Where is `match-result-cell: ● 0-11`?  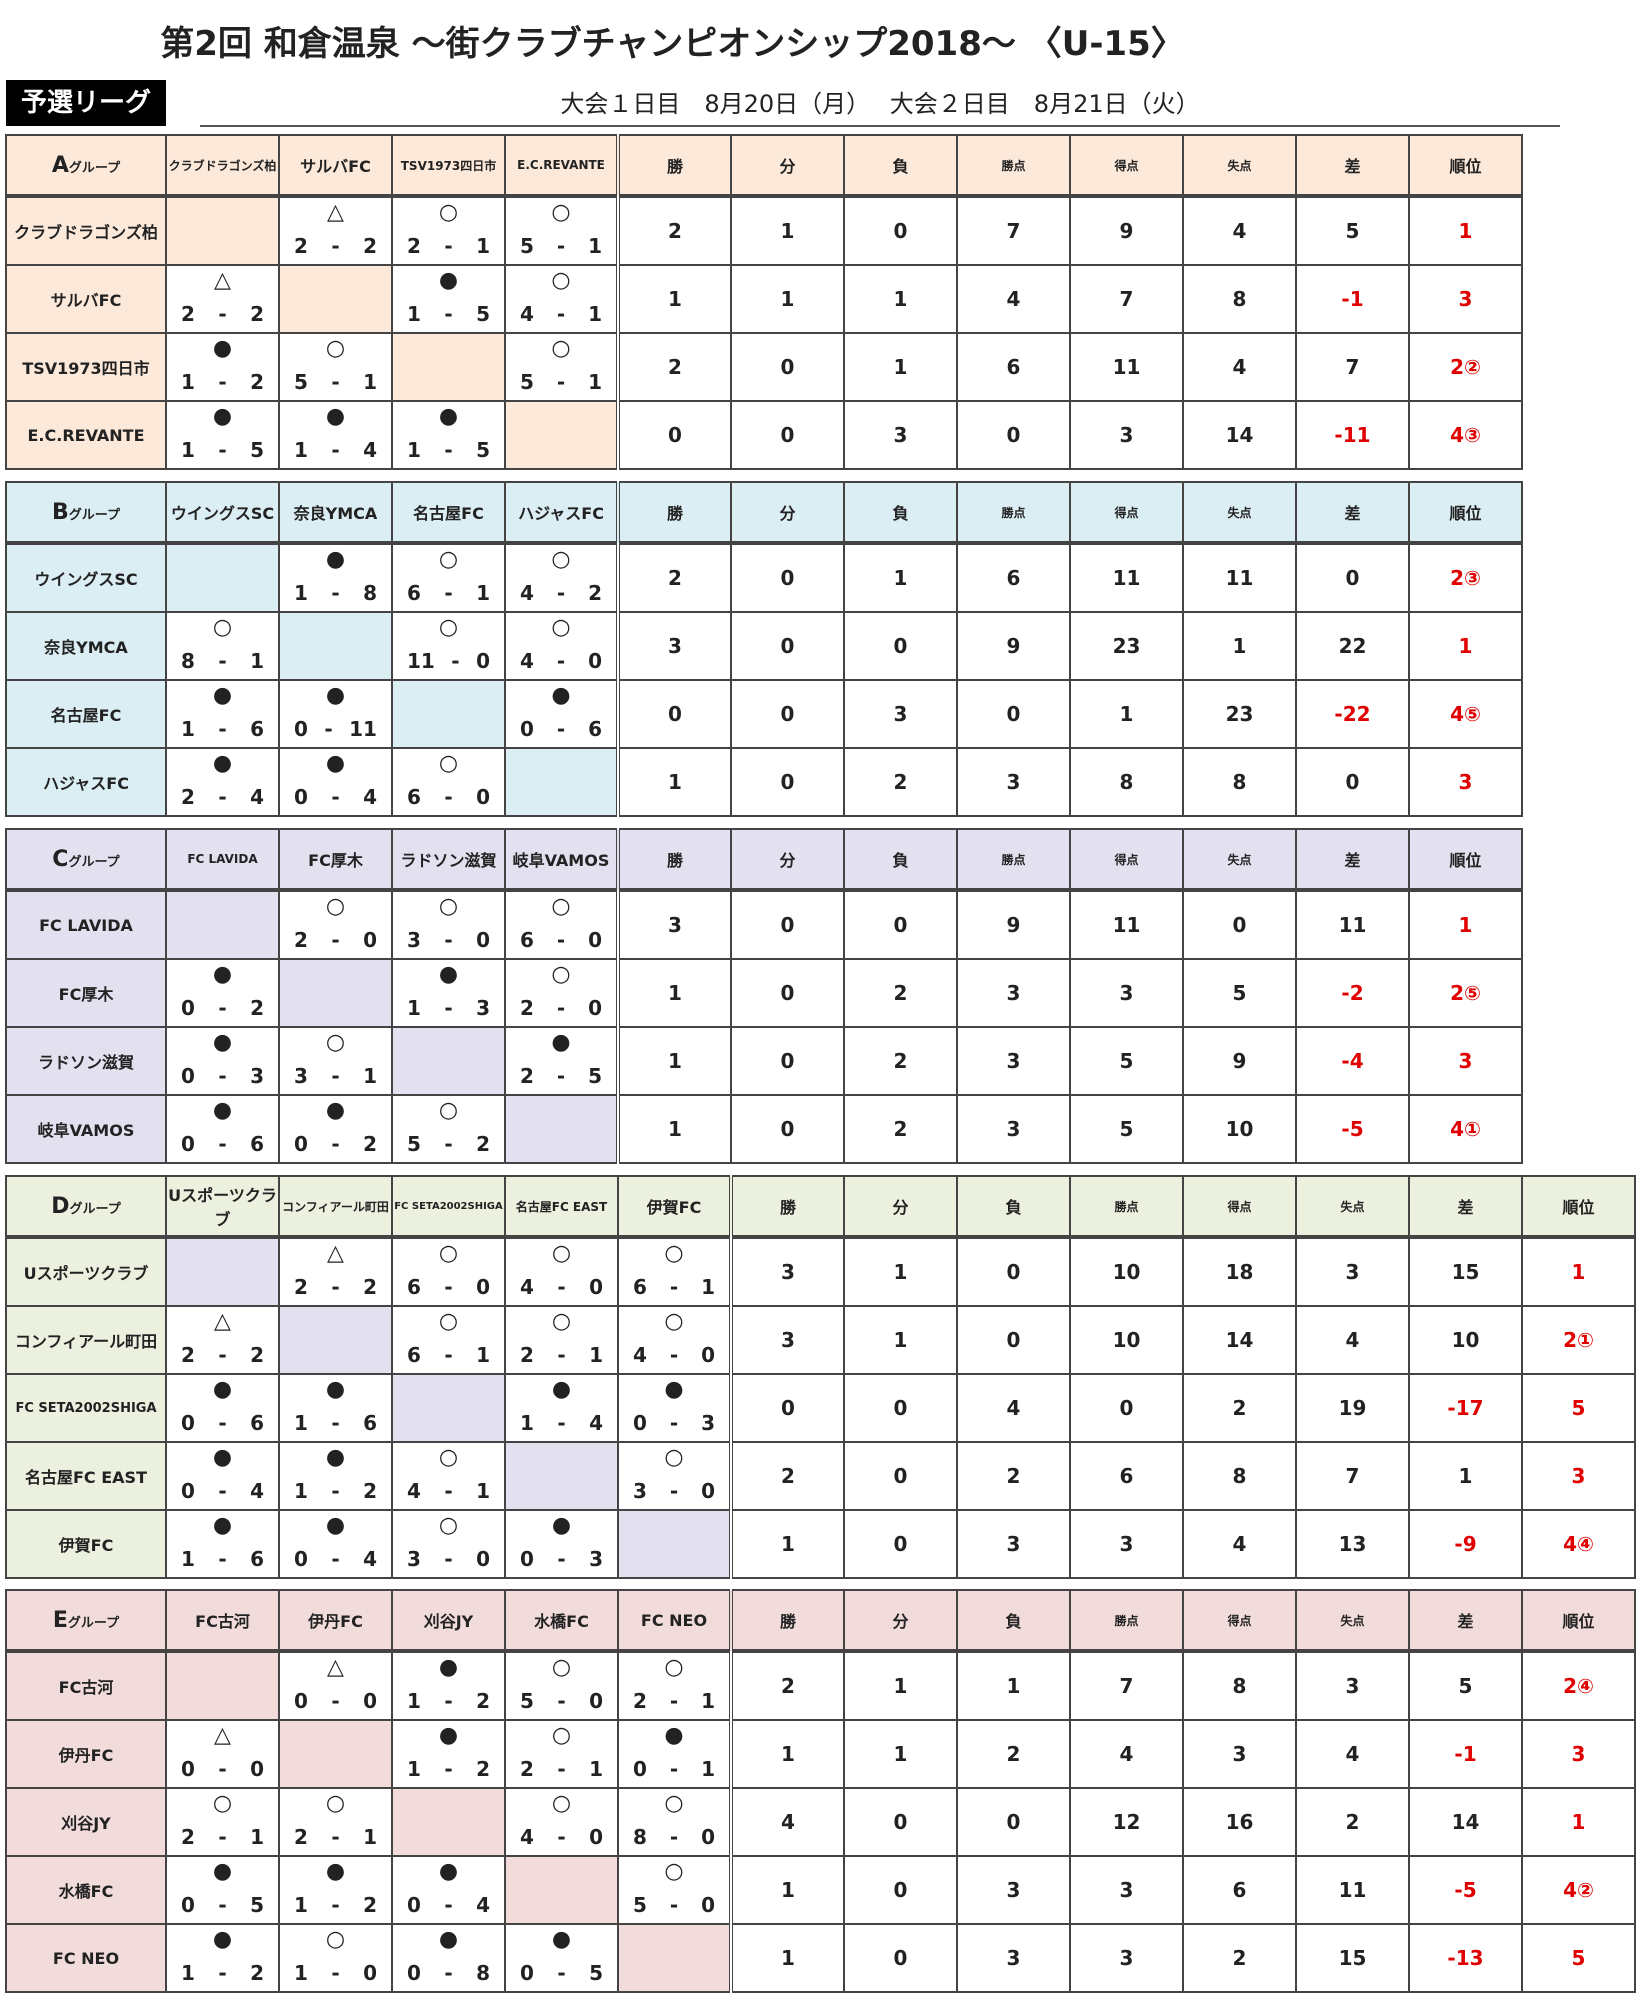
match-result-cell: ● 0-11 is located at coordinates (335, 714).